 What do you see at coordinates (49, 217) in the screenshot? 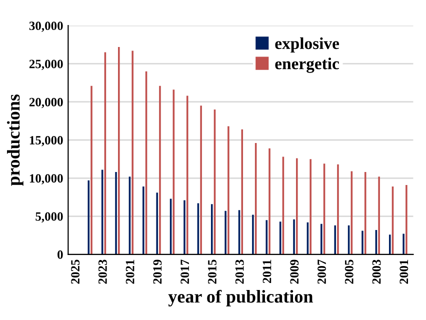
I see `y-tick-label: 5,000` at bounding box center [49, 217].